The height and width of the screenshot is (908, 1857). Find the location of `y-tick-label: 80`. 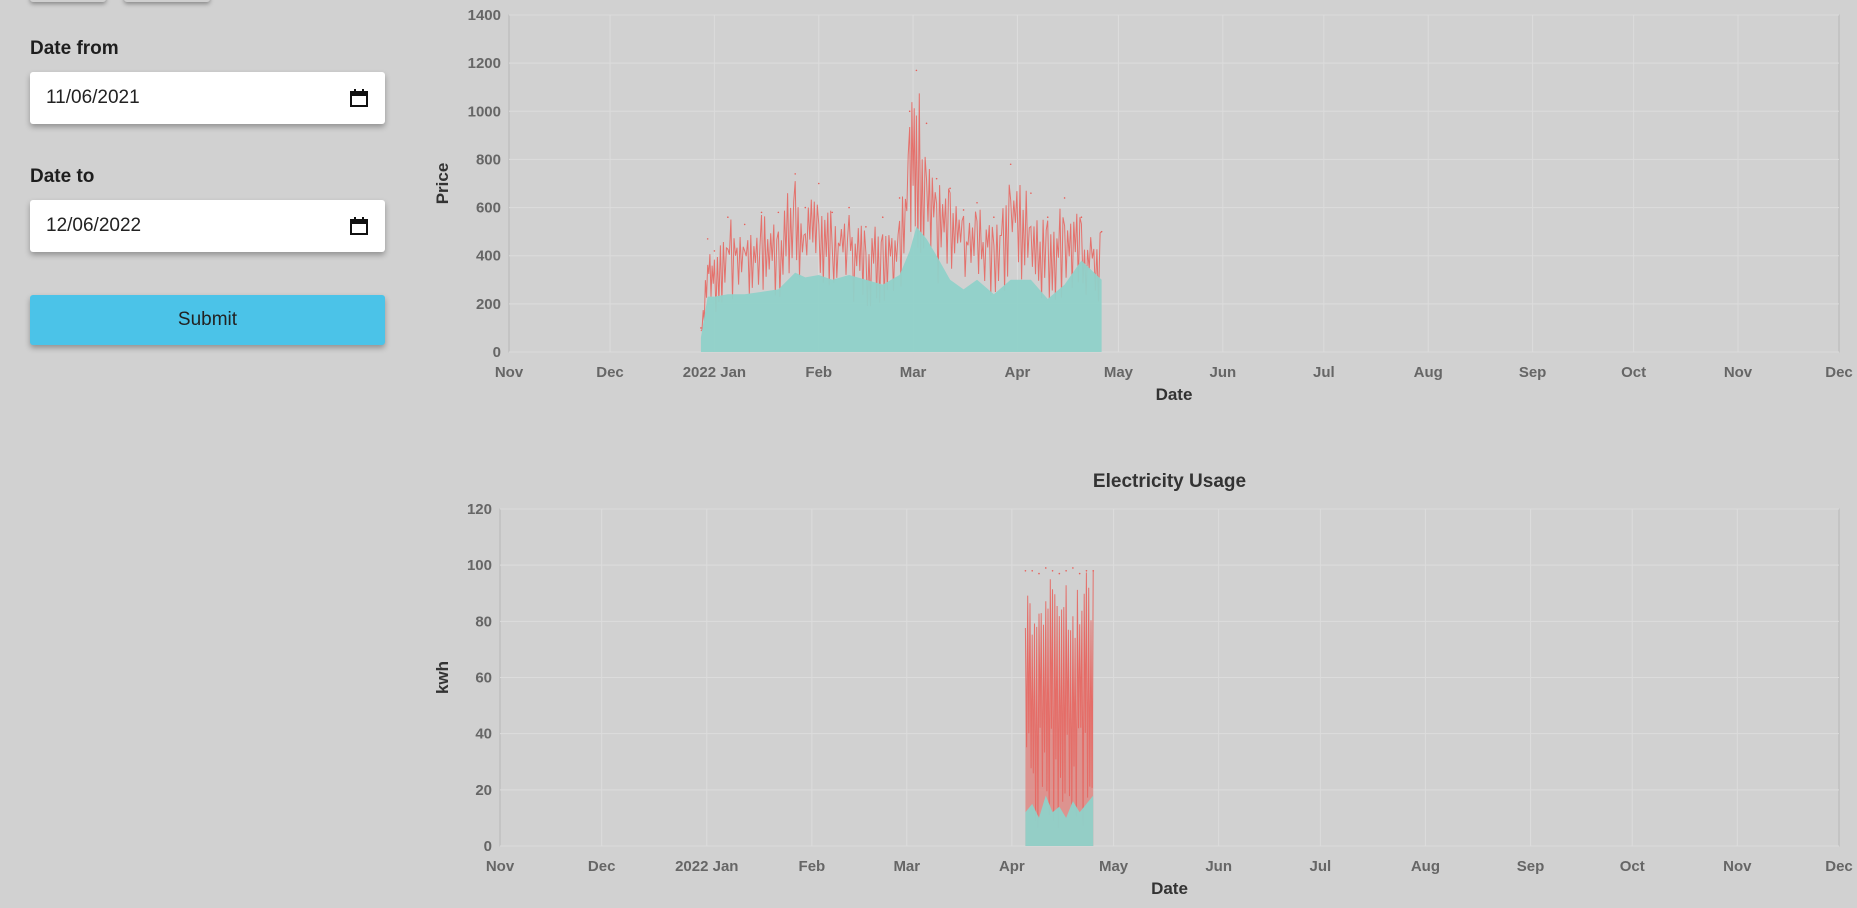

y-tick-label: 80 is located at coordinates (483, 621).